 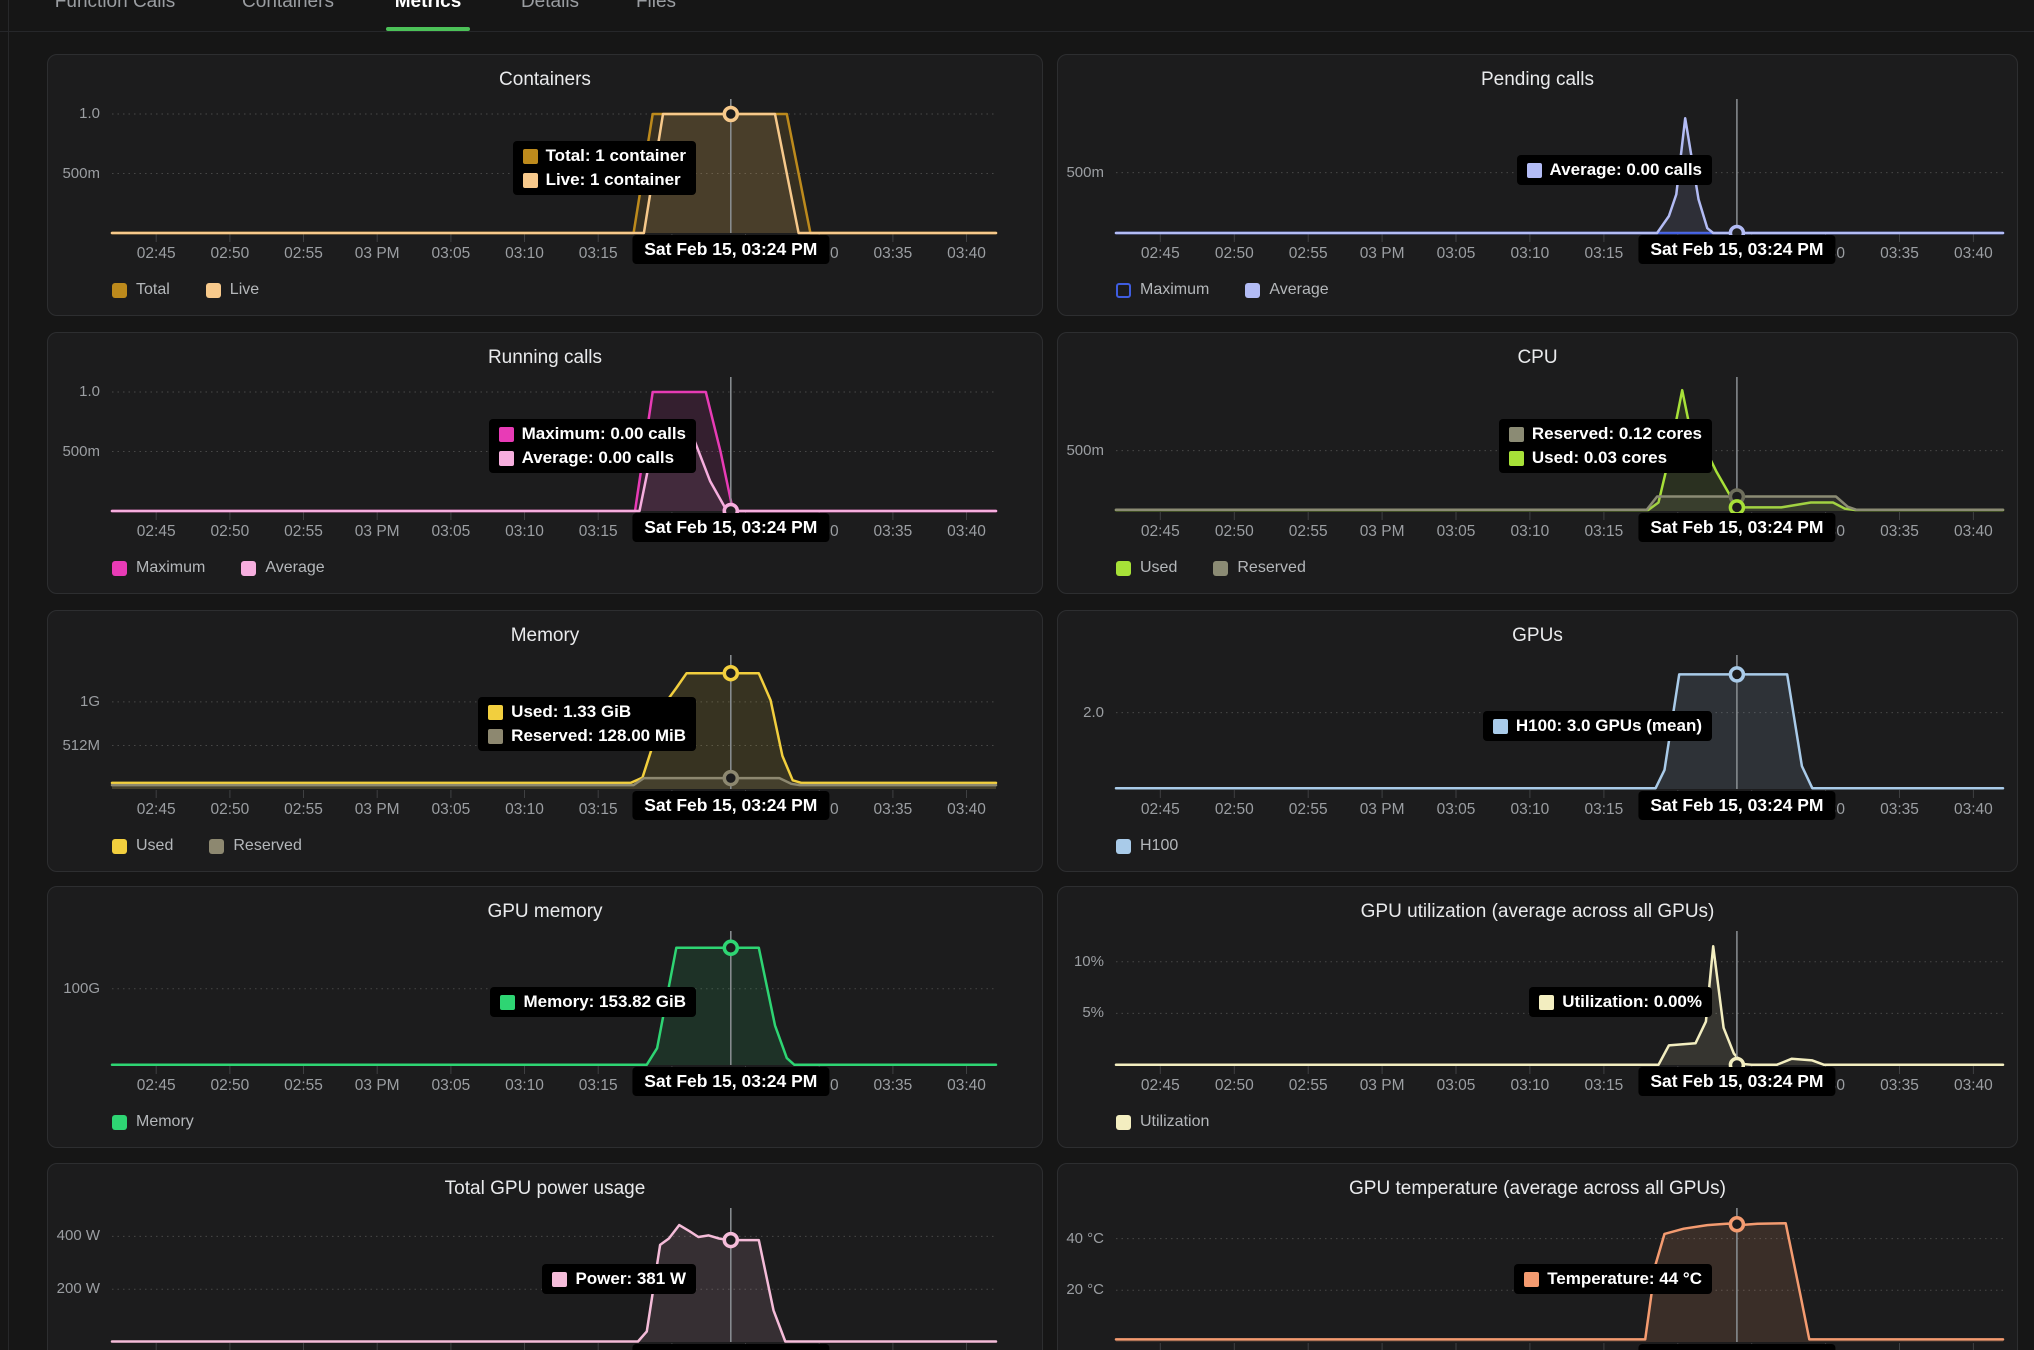 I want to click on legend-item-h100: H100, so click(x=1147, y=846).